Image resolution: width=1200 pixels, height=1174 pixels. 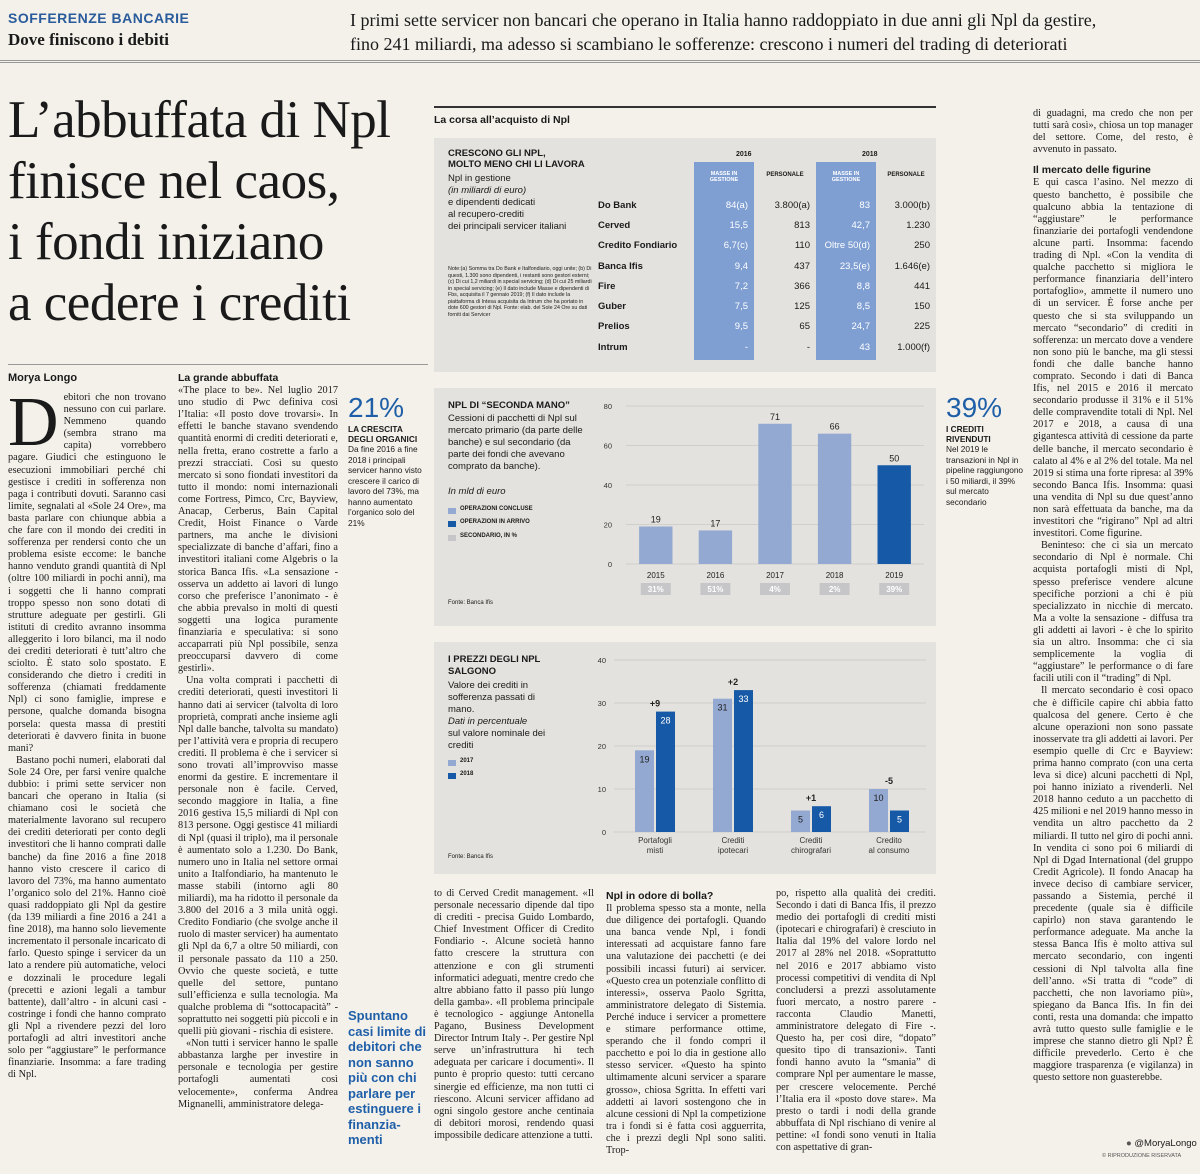 What do you see at coordinates (600, 62) in the screenshot?
I see `header-rule` at bounding box center [600, 62].